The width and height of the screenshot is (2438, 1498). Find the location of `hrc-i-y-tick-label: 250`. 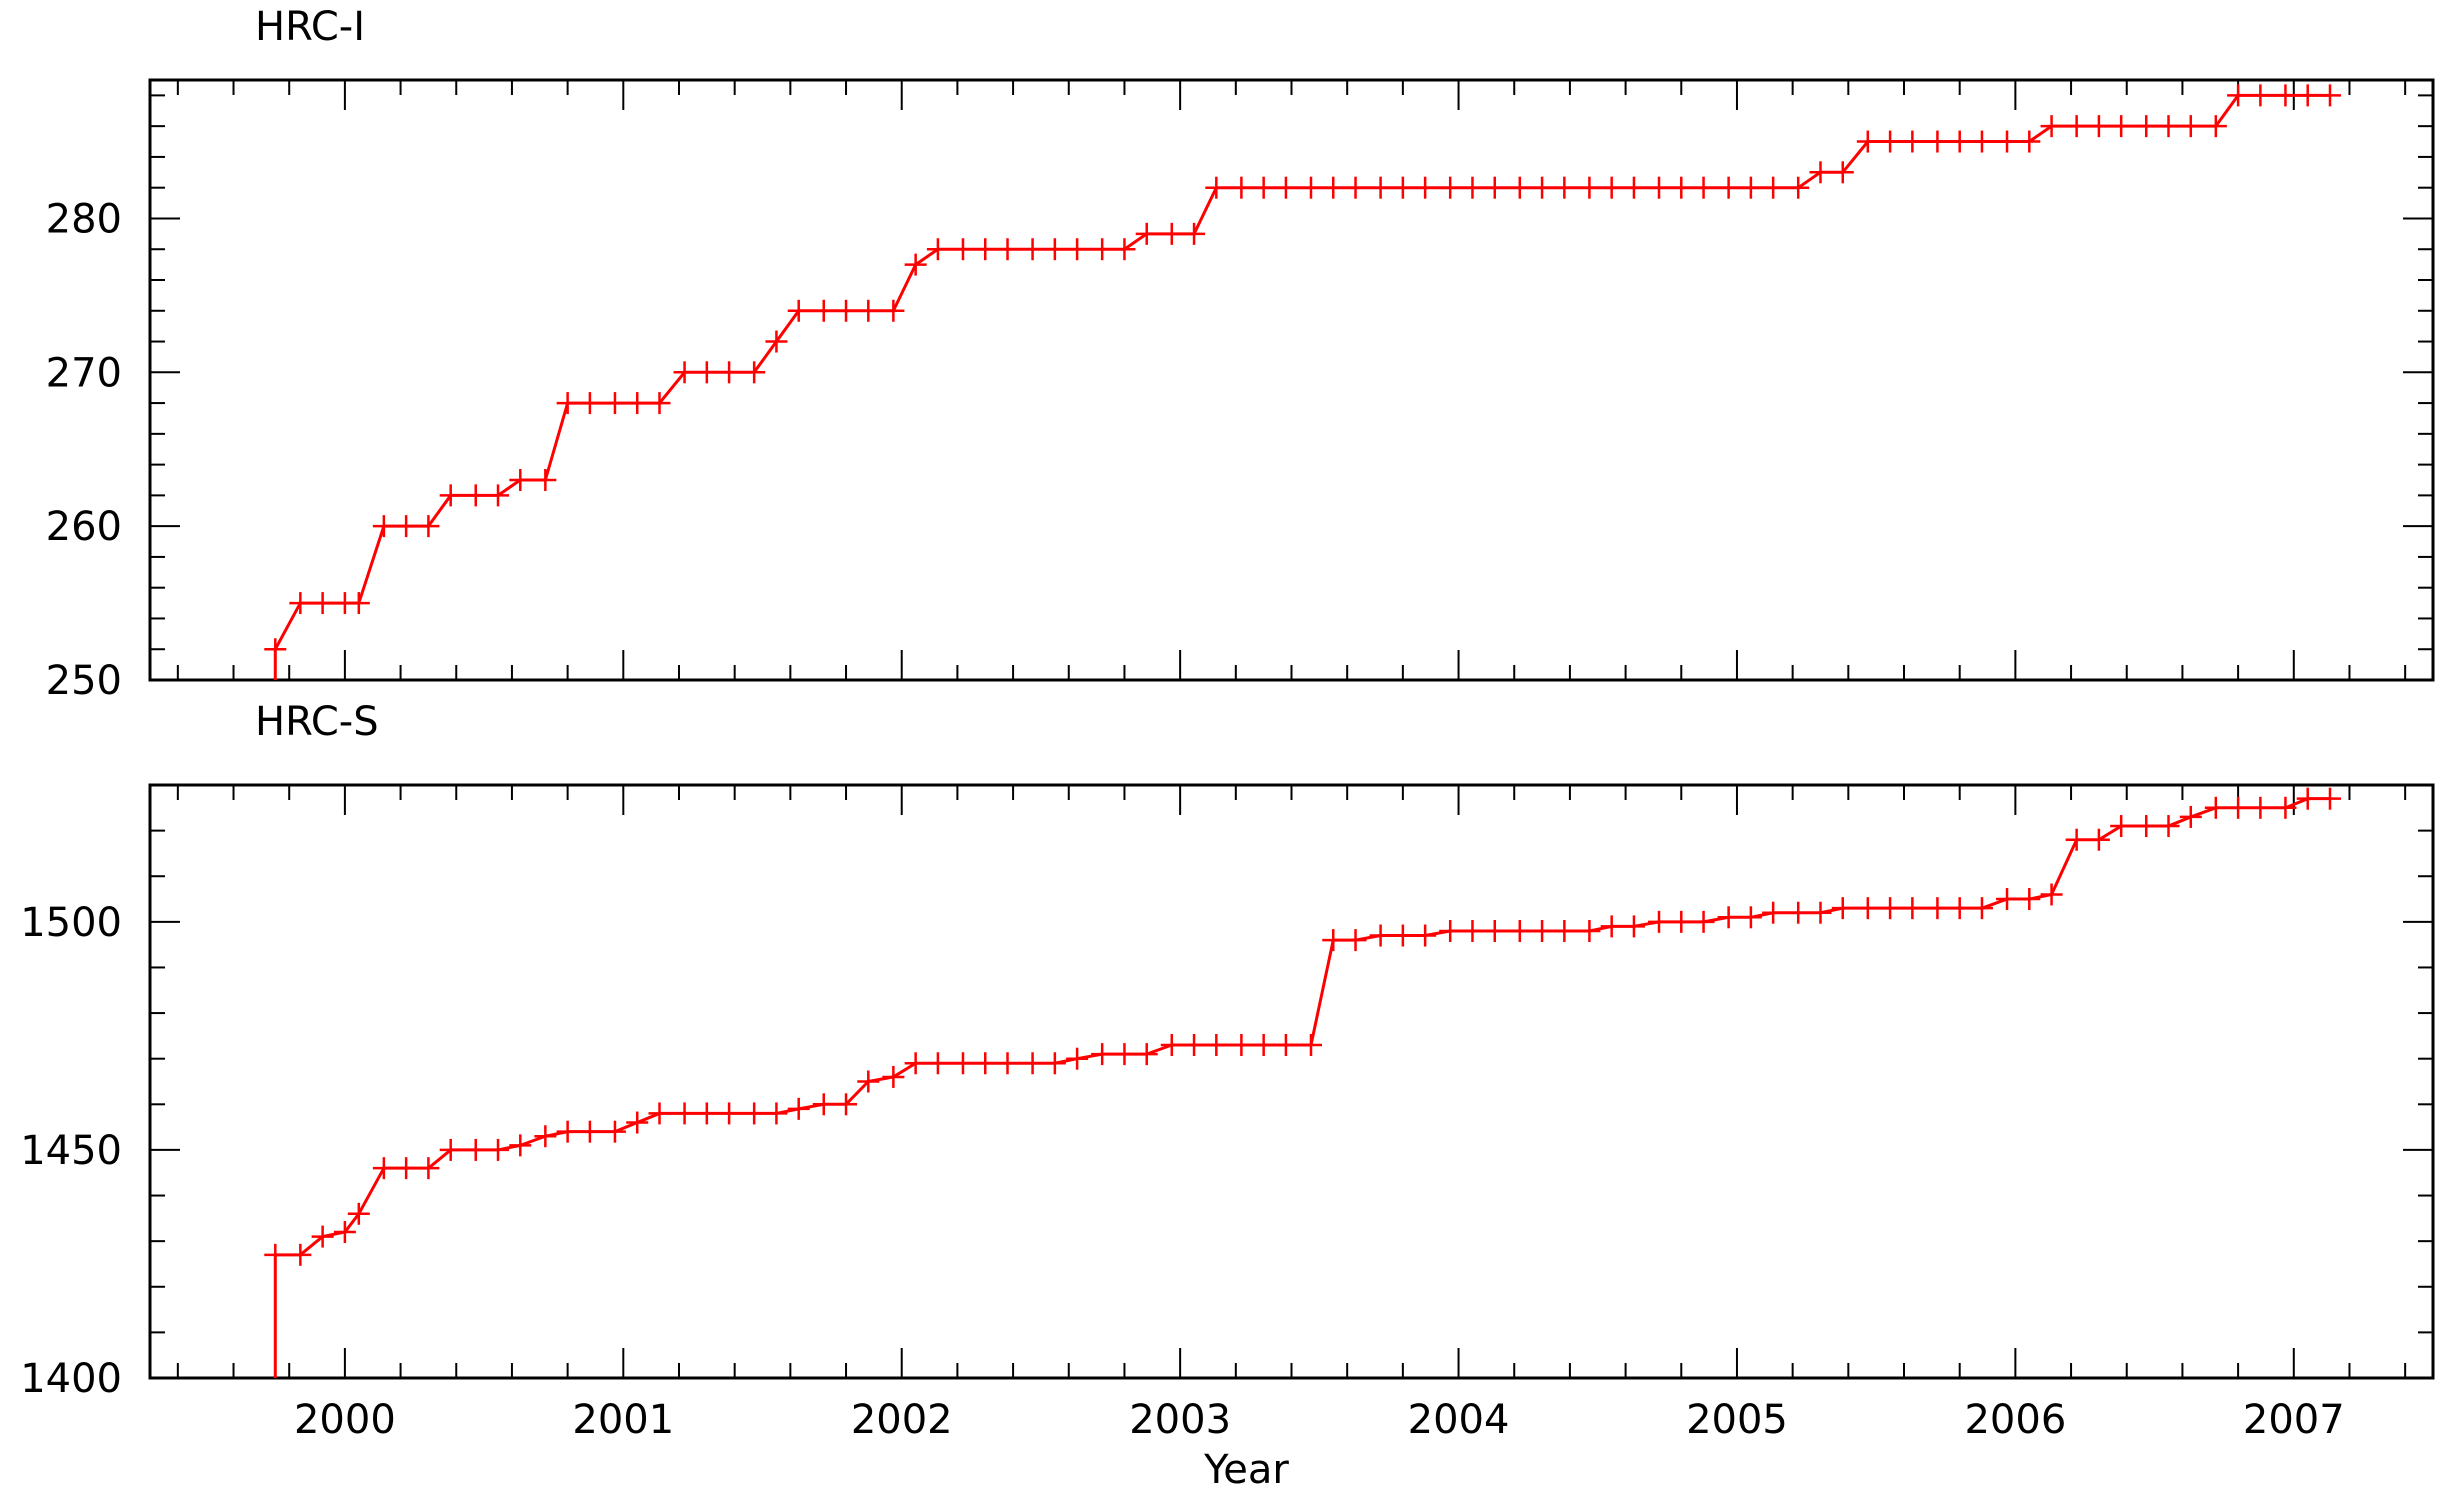

hrc-i-y-tick-label: 250 is located at coordinates (84, 681).